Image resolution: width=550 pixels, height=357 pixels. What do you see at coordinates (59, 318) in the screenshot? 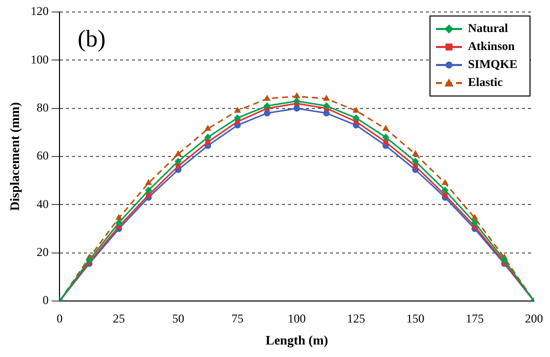
I see `x-tick-label: 0` at bounding box center [59, 318].